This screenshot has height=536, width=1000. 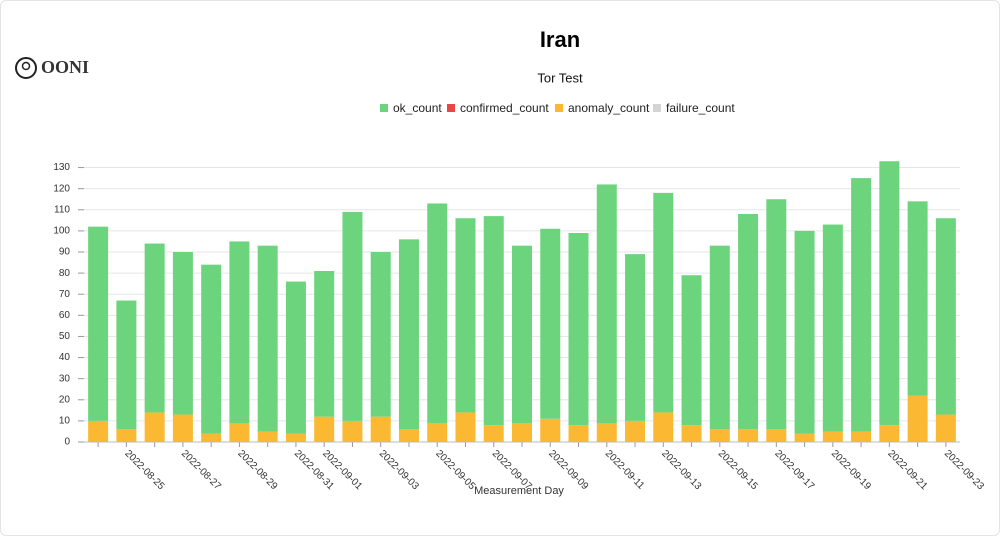 I want to click on x-axis-label: Measurement Day, so click(x=519, y=491).